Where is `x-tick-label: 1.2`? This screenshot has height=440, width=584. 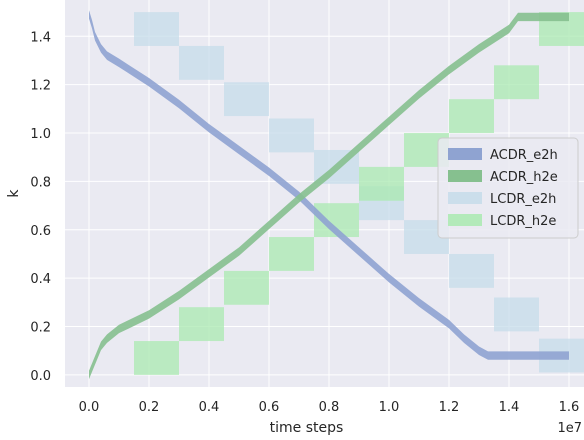 x-tick-label: 1.2 is located at coordinates (449, 407).